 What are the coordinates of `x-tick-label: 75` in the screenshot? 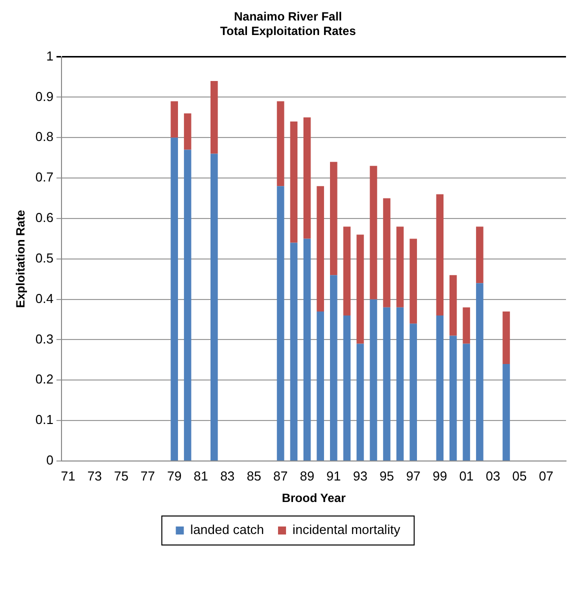 It's located at (121, 476).